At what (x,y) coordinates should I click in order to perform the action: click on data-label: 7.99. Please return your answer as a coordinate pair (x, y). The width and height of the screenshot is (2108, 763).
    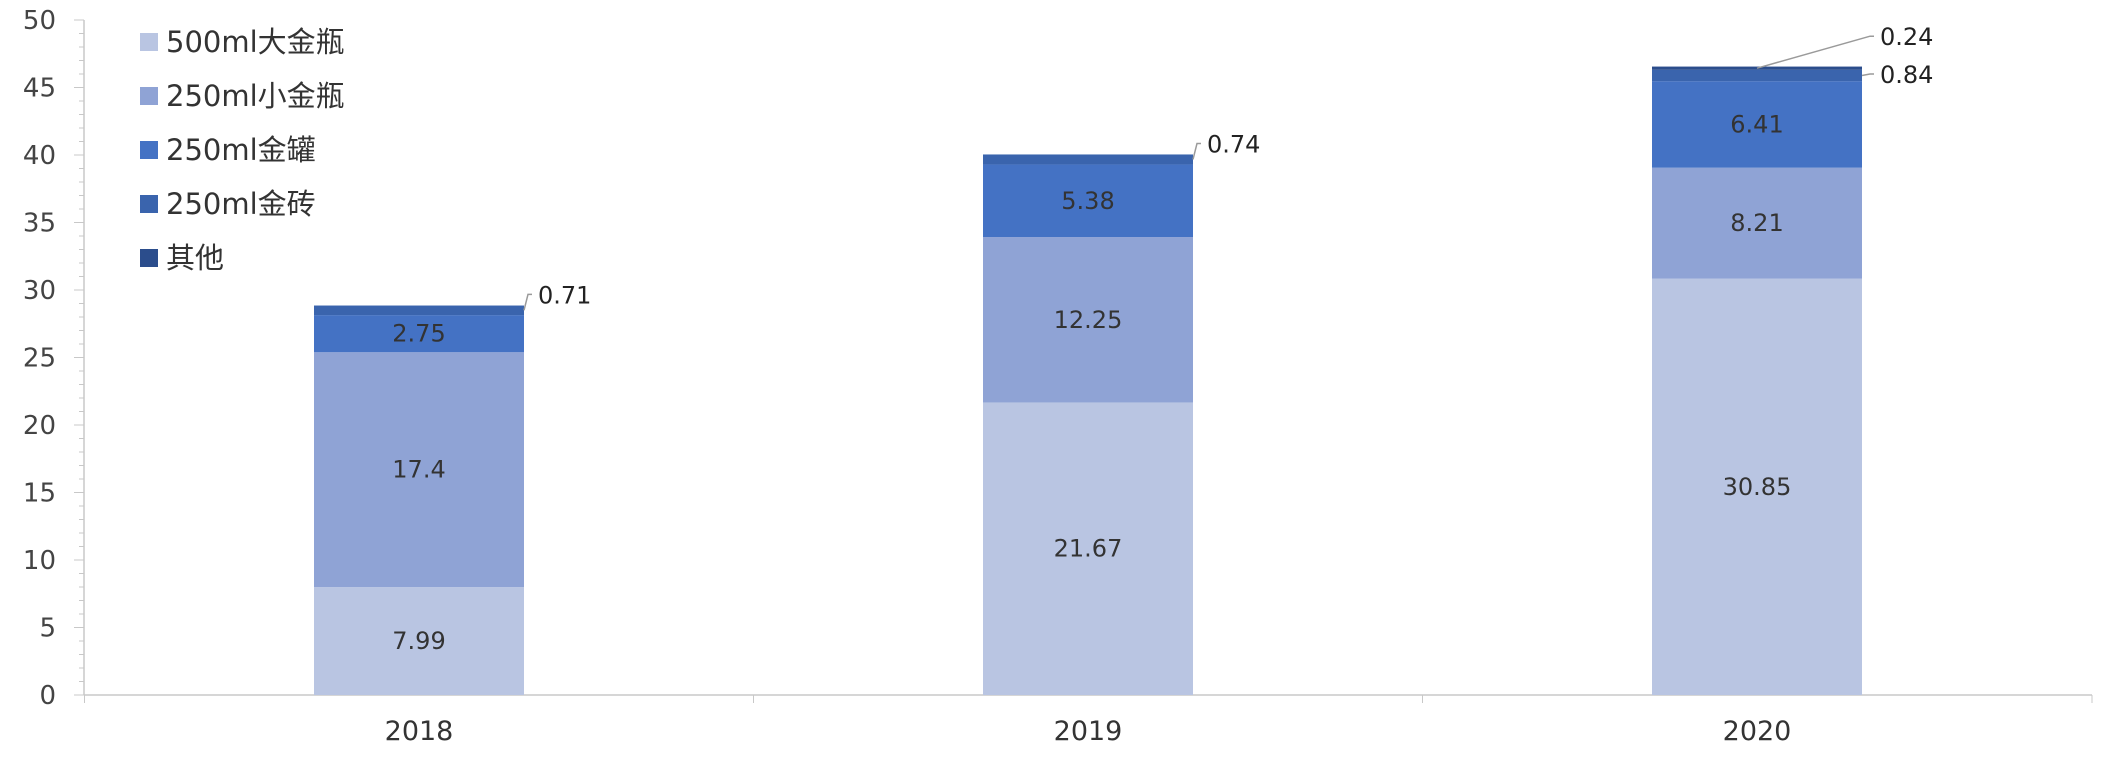
    Looking at the image, I should click on (418, 641).